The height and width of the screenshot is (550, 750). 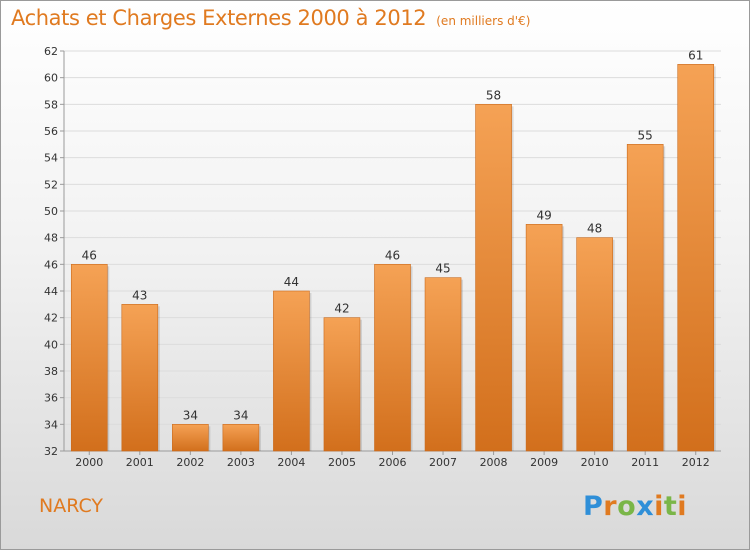 I want to click on bar-2008, so click(x=493, y=278).